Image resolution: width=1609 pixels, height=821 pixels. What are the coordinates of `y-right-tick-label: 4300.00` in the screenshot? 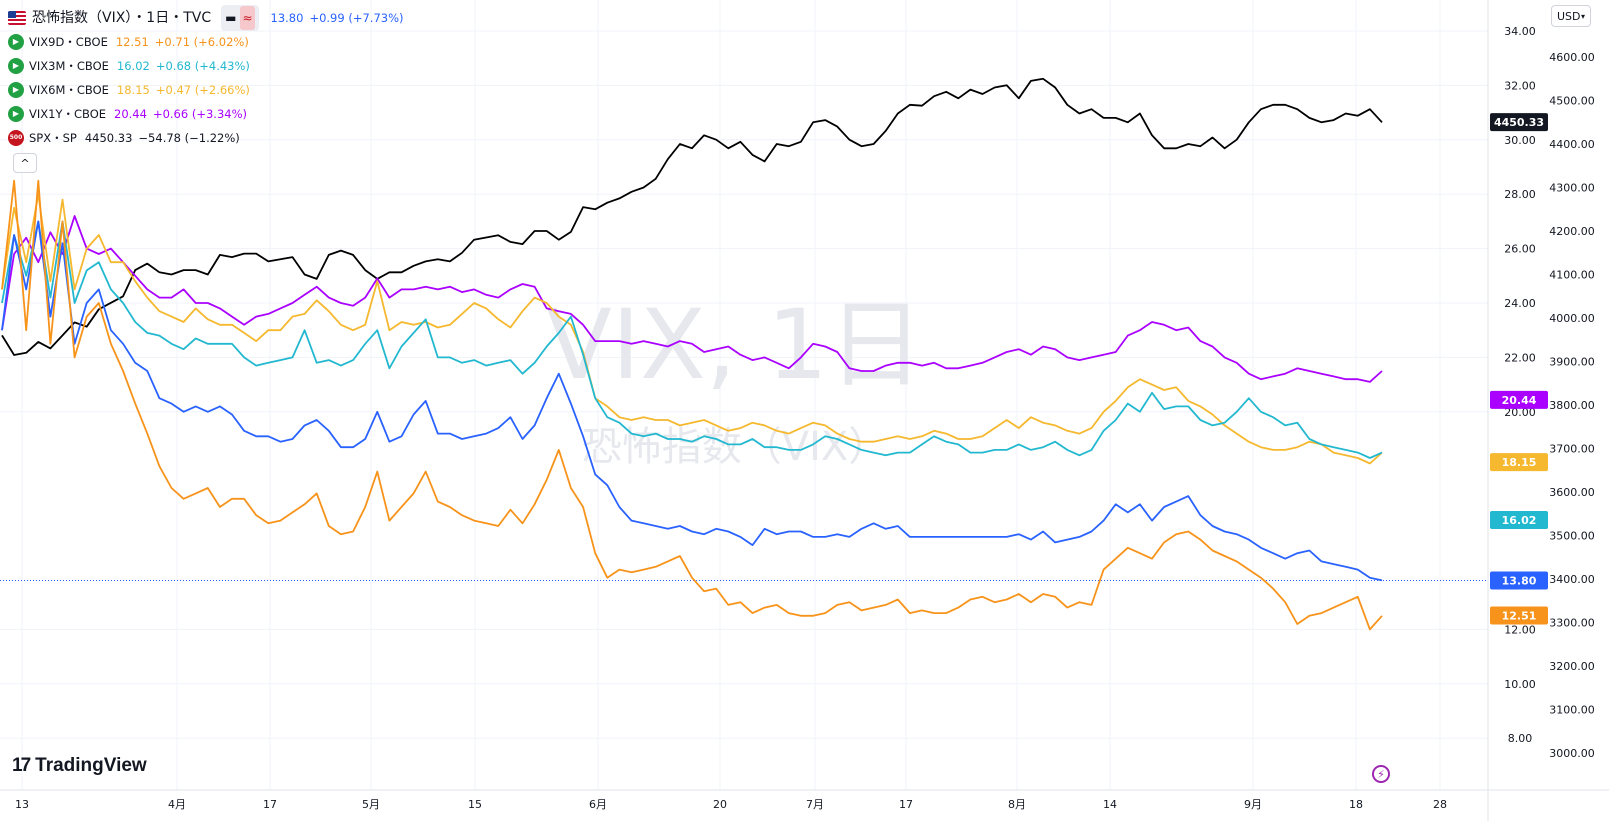 It's located at (1572, 188).